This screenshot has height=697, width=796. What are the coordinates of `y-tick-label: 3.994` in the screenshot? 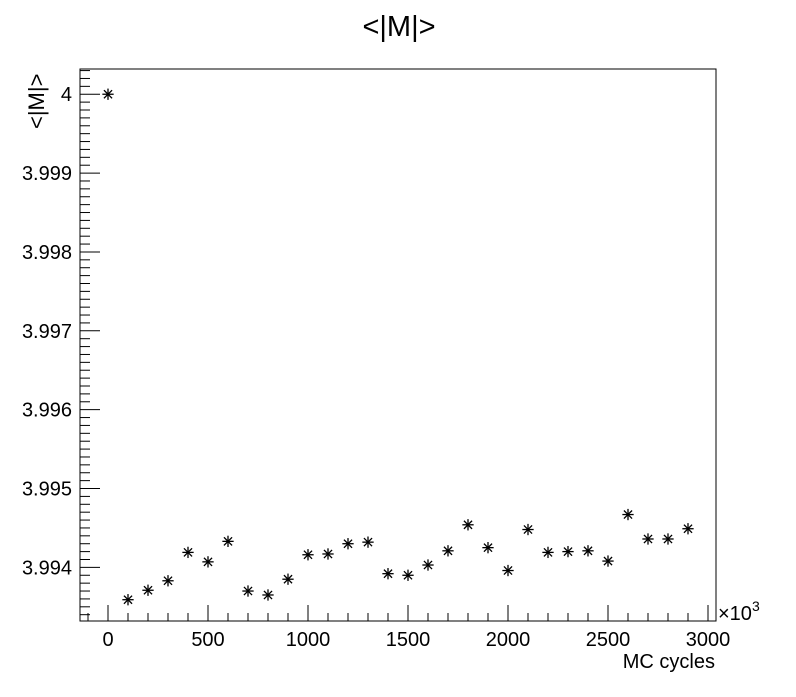 It's located at (47, 568).